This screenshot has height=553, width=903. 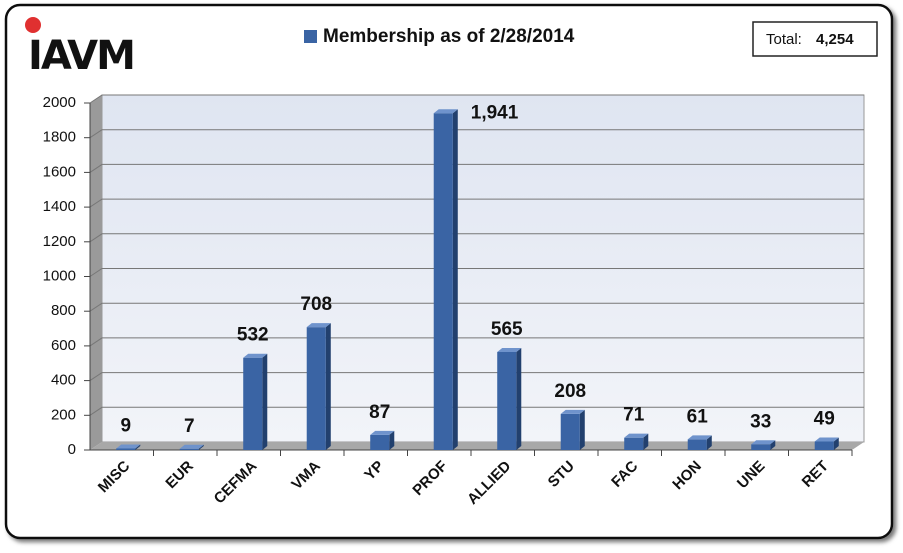 What do you see at coordinates (495, 112) in the screenshot?
I see `value-label: 1,941` at bounding box center [495, 112].